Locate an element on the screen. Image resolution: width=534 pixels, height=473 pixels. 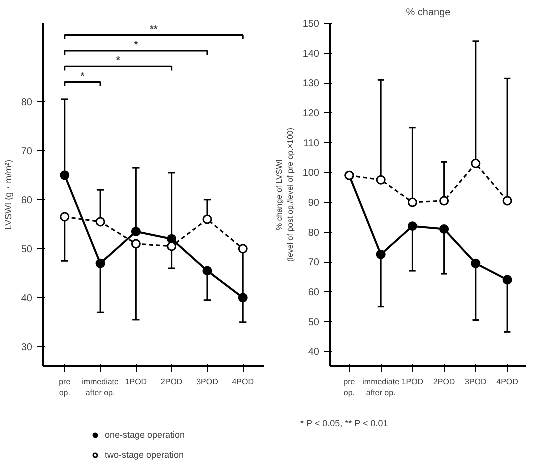
legend-label: two-stage operation is located at coordinates (144, 455).